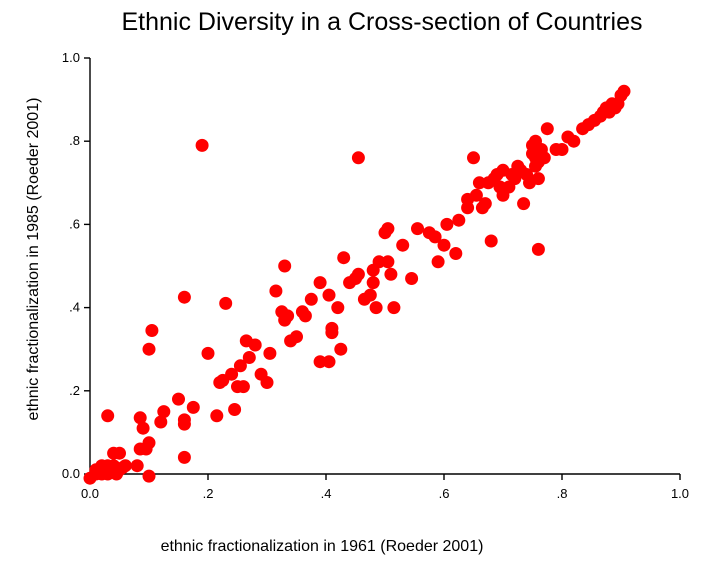 The image size is (704, 564). What do you see at coordinates (208, 493) in the screenshot?
I see `x-tick-label: .2` at bounding box center [208, 493].